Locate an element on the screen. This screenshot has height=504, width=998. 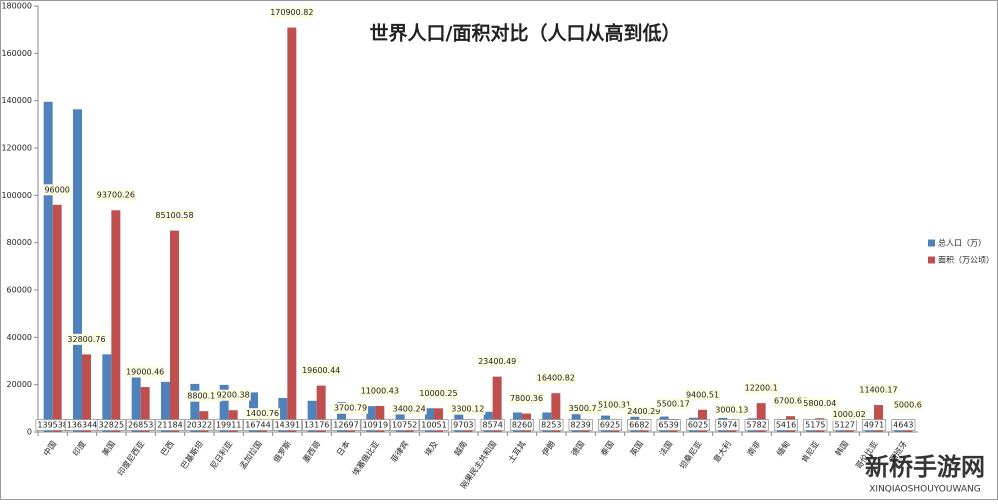
value-label: 8574 is located at coordinates (492, 425).